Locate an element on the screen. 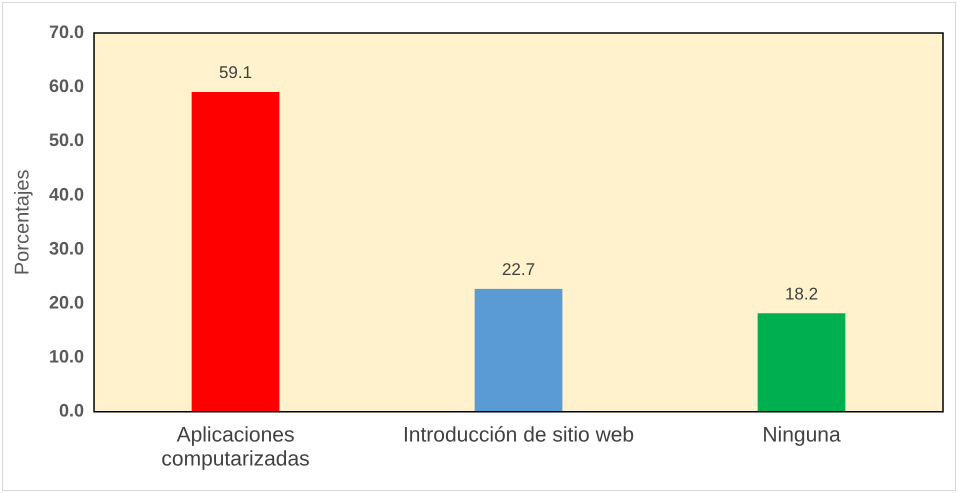  y-tick-label: 40.0 is located at coordinates (66, 194).